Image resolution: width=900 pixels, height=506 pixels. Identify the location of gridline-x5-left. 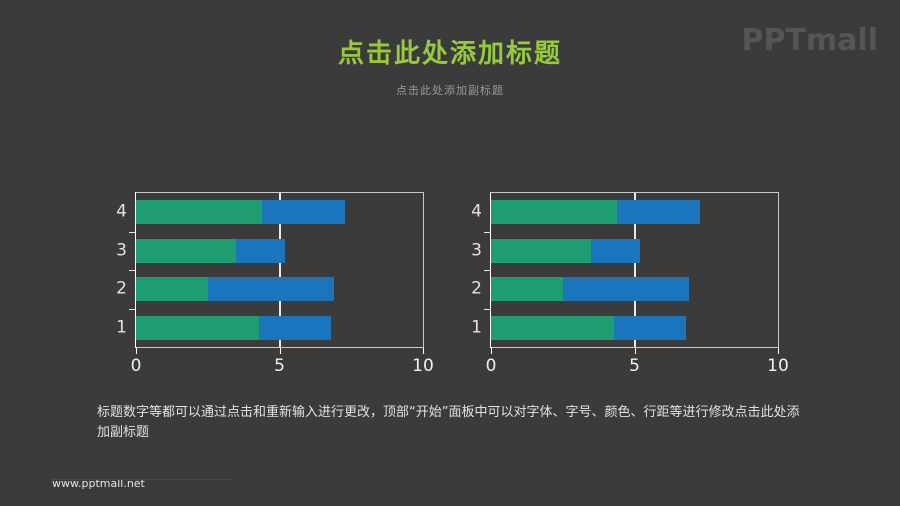
(279, 270).